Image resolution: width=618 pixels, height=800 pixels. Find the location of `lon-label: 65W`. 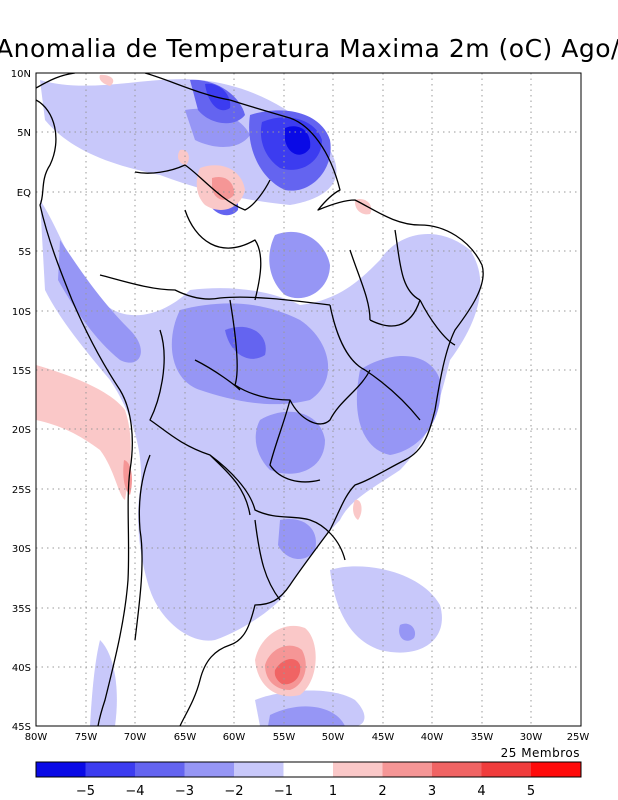

lon-label: 65W is located at coordinates (185, 737).